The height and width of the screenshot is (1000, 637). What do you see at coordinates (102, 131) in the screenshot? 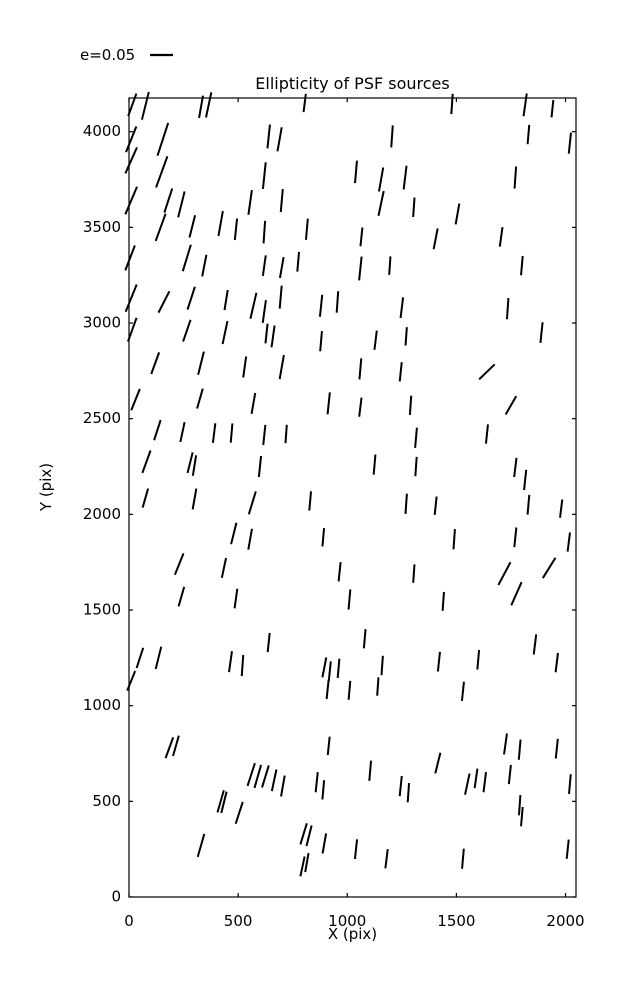
I see `tick-label: 4000` at bounding box center [102, 131].